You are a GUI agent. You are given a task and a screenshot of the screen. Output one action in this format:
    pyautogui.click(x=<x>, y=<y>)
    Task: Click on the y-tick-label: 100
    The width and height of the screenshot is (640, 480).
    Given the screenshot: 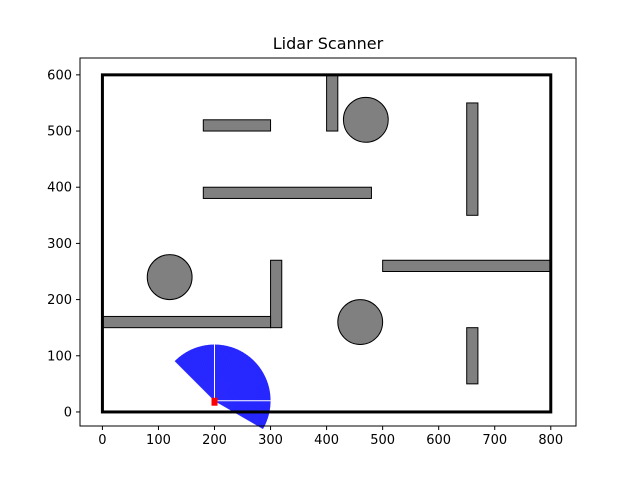 What is the action you would take?
    pyautogui.click(x=59, y=356)
    